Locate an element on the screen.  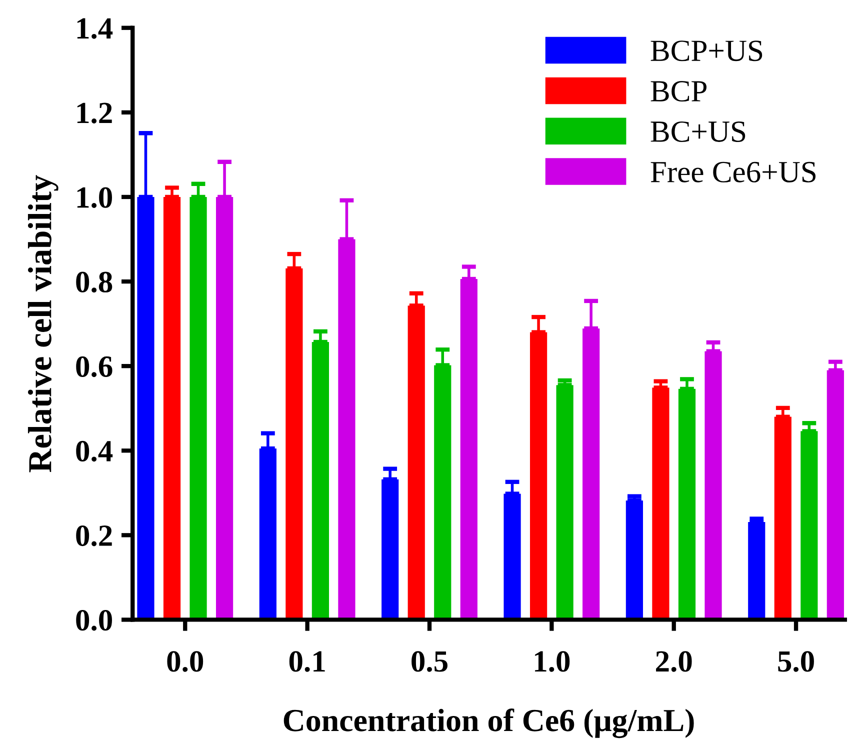
y-tick-label: 0.8 is located at coordinates (94, 282).